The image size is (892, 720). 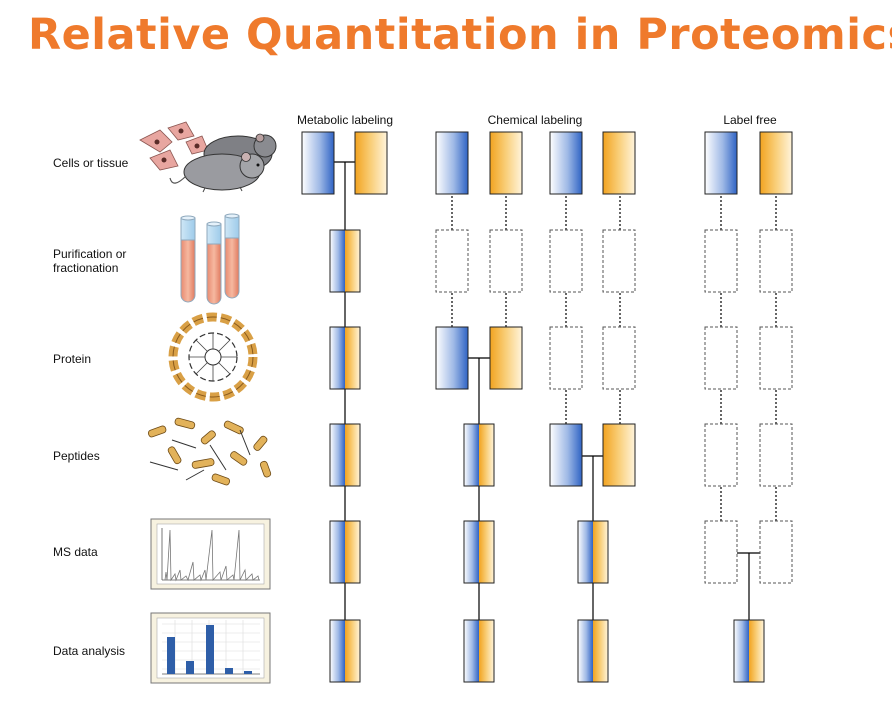 What do you see at coordinates (213, 357) in the screenshot?
I see `protein-structure-illustration` at bounding box center [213, 357].